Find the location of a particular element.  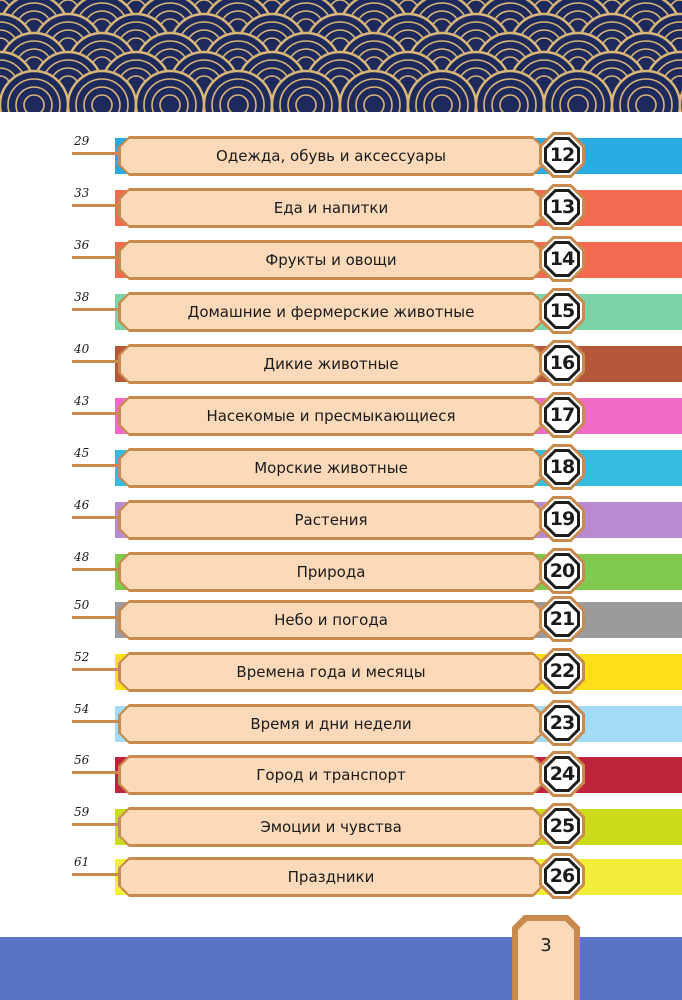

toc-row: Небо и погода 21 50 is located at coordinates (341, 619).